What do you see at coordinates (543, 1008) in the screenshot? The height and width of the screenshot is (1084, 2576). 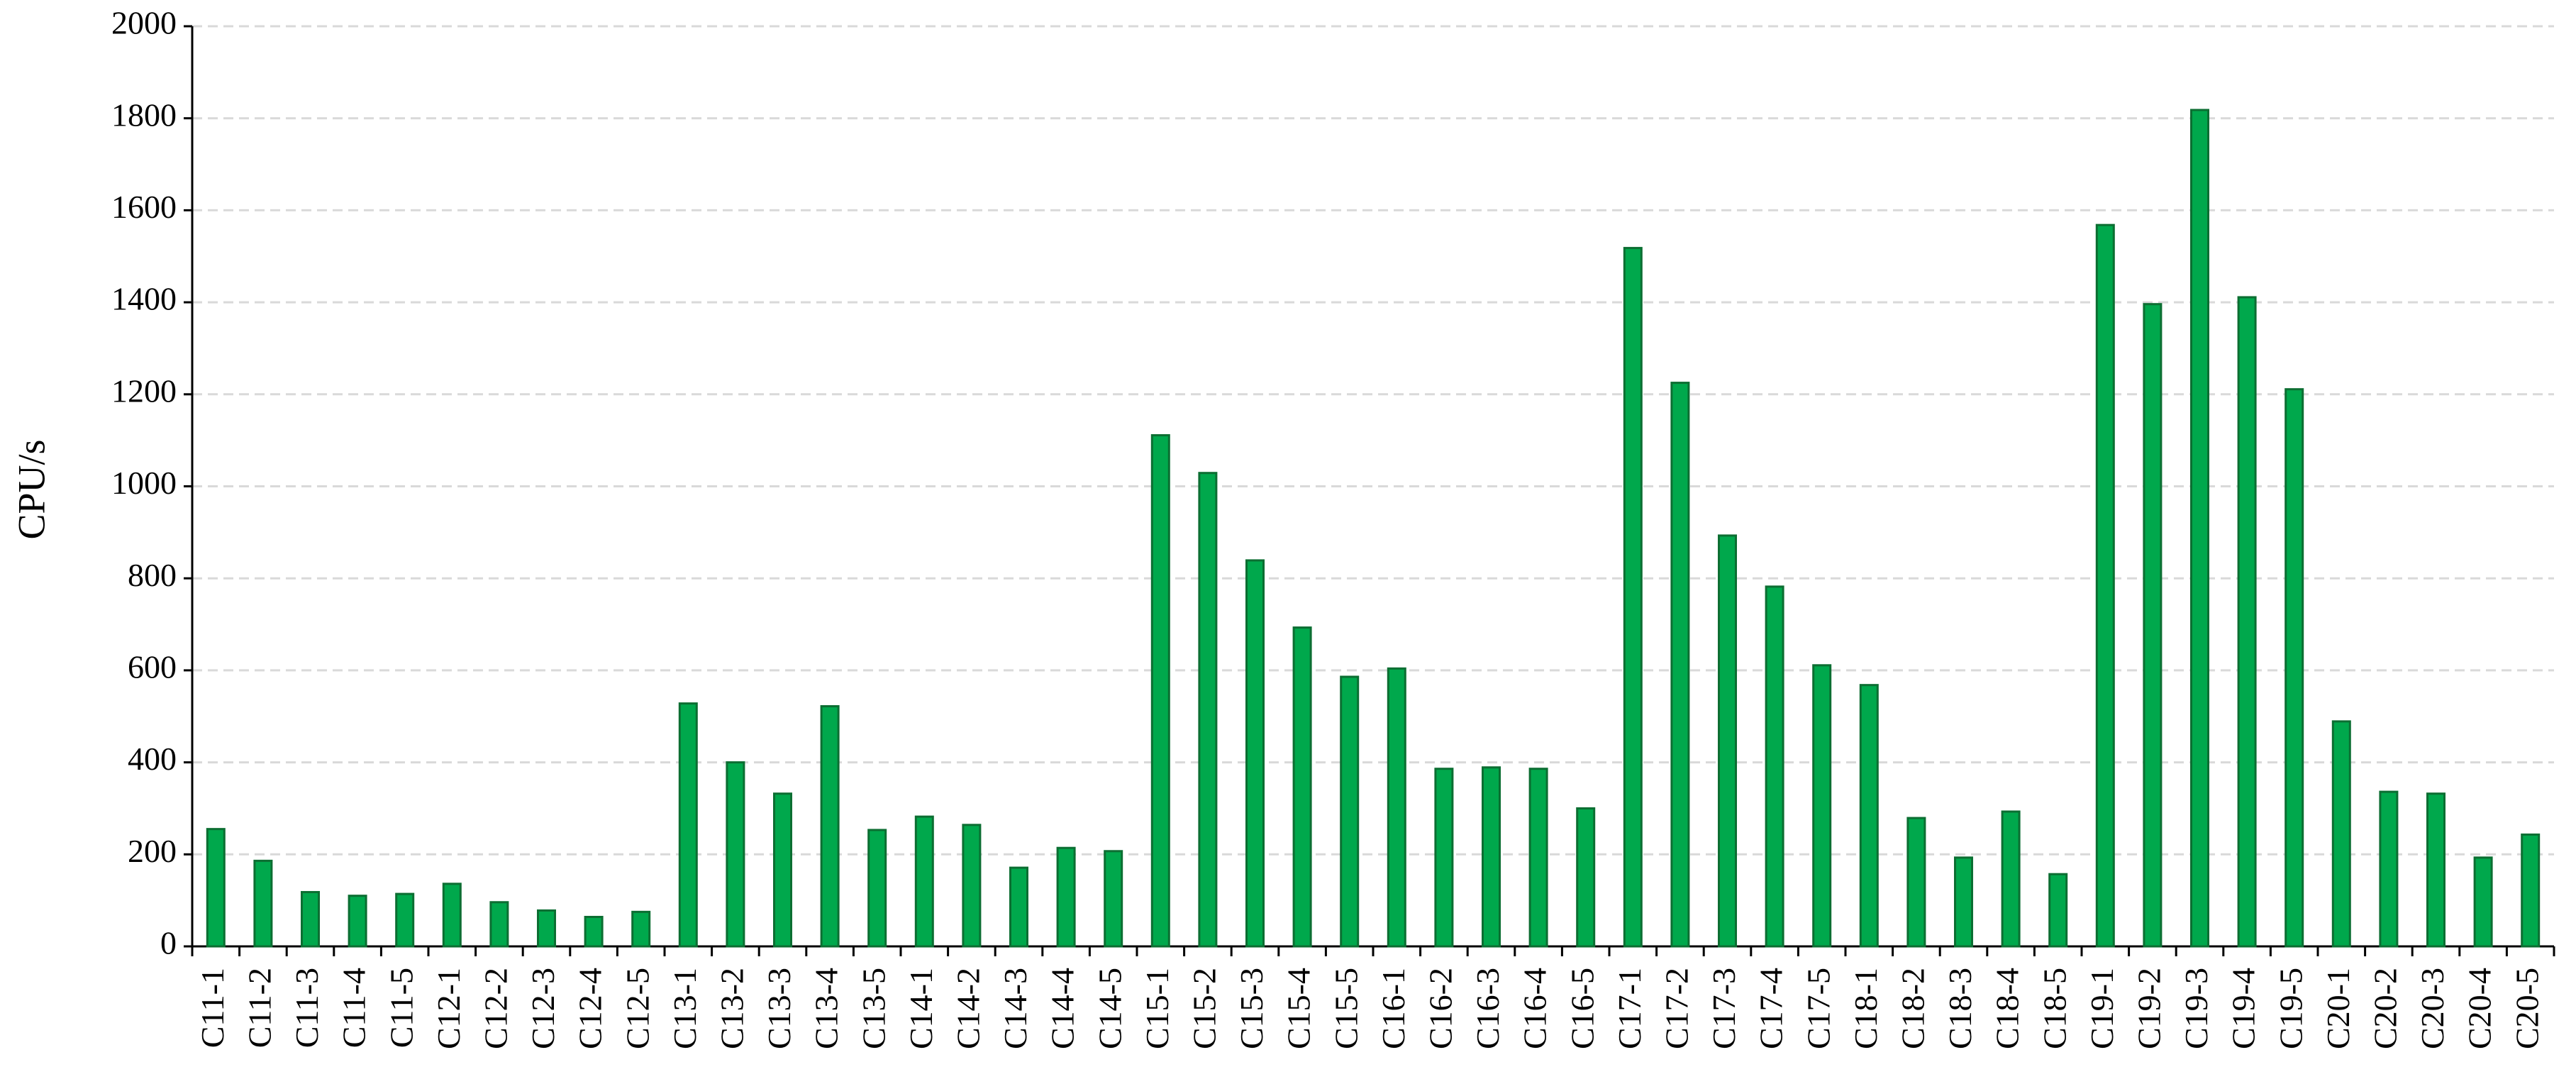 I see `x-tick-label: C12-3` at bounding box center [543, 1008].